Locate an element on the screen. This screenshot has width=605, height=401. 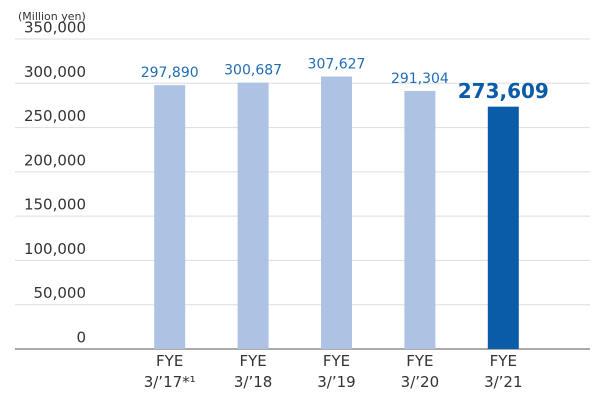
y-tick-label: 250,000 is located at coordinates (55, 116).